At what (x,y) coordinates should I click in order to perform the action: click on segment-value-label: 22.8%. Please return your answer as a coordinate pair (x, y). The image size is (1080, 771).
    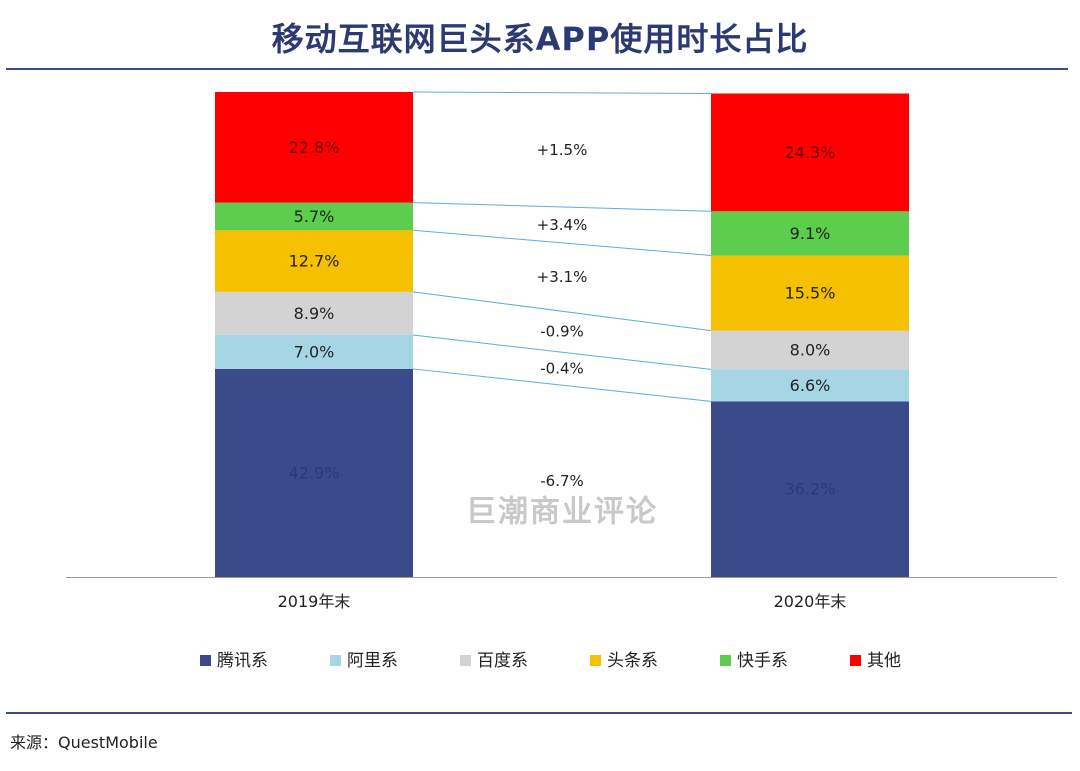
    Looking at the image, I should click on (314, 147).